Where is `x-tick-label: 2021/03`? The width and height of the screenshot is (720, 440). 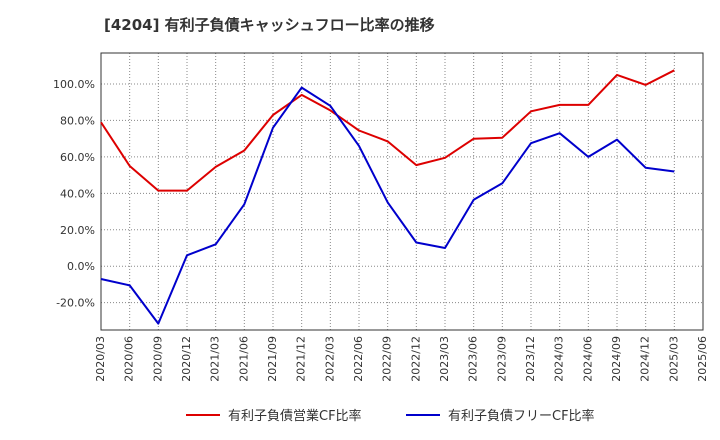
x-tick-label: 2021/03 is located at coordinates (215, 359).